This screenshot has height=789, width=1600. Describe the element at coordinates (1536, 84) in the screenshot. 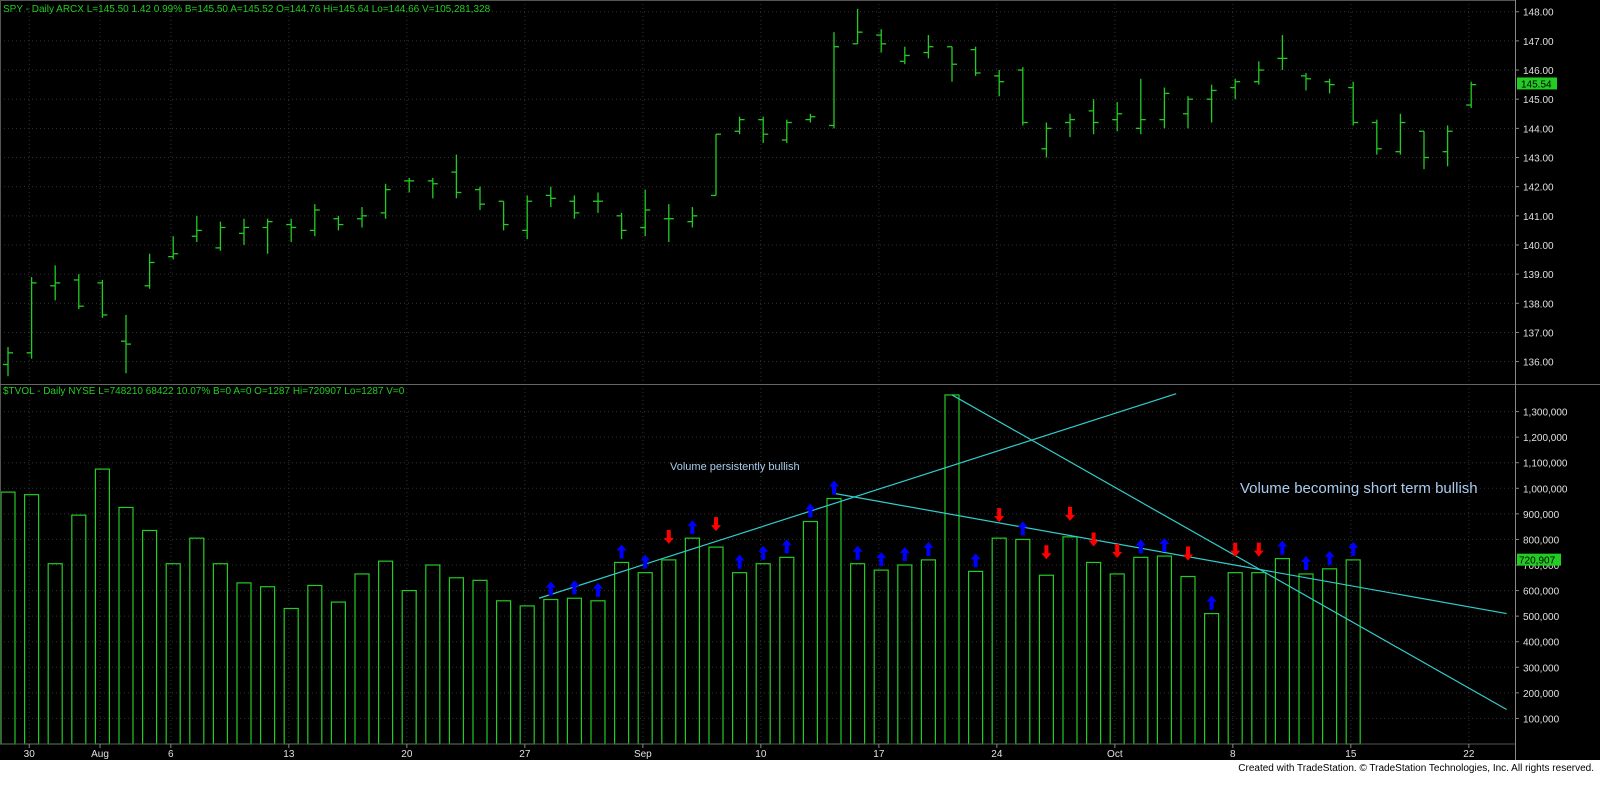

I see `price-last-label: 145.54` at that location.